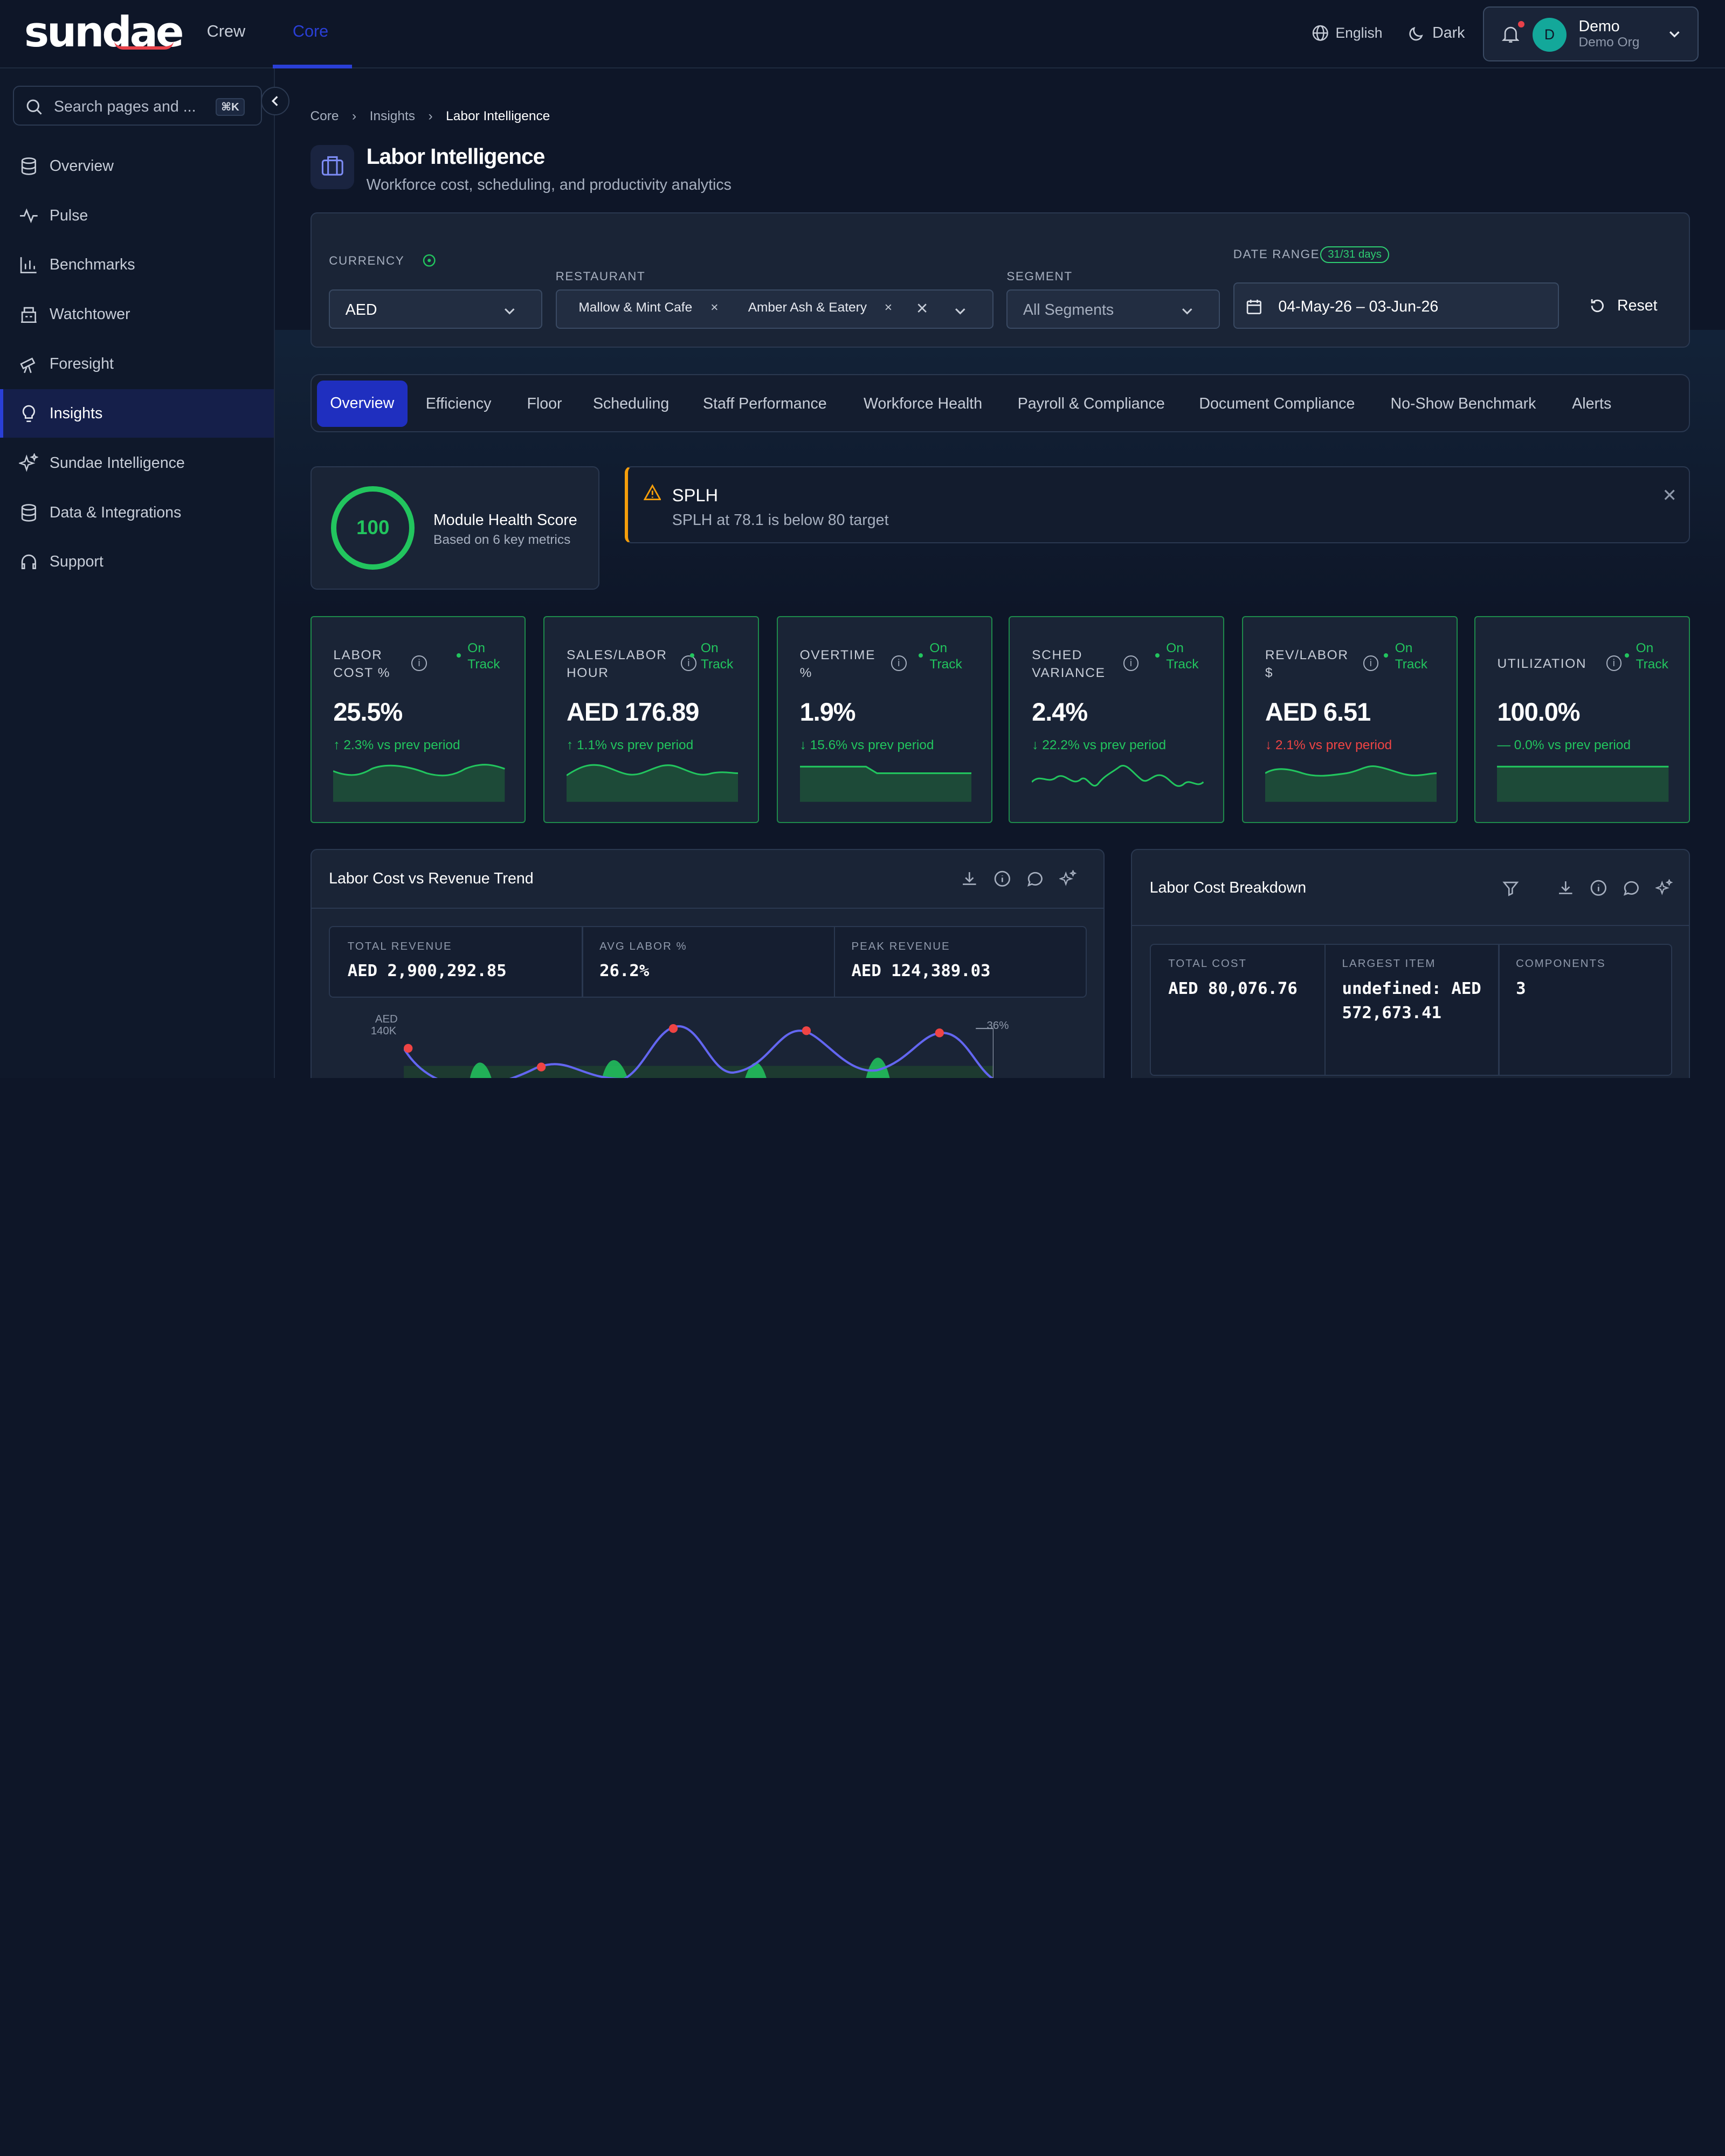 The height and width of the screenshot is (2156, 1725). Describe the element at coordinates (1091, 403) in the screenshot. I see `tab-payroll-compliance: Payroll & Compliance` at that location.